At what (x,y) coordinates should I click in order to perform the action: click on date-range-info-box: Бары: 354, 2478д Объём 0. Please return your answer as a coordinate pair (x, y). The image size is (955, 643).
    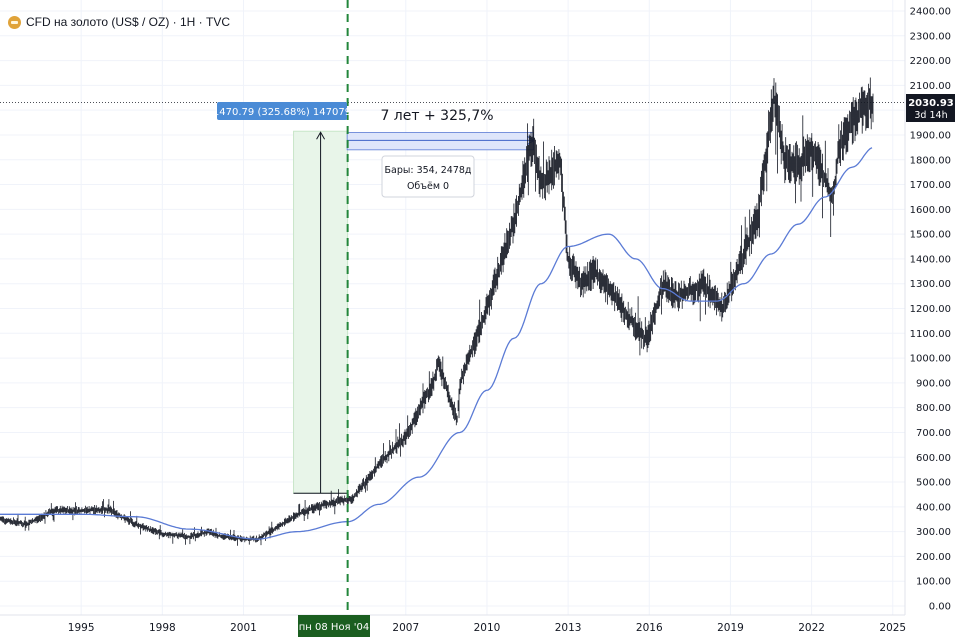
    Looking at the image, I should click on (428, 176).